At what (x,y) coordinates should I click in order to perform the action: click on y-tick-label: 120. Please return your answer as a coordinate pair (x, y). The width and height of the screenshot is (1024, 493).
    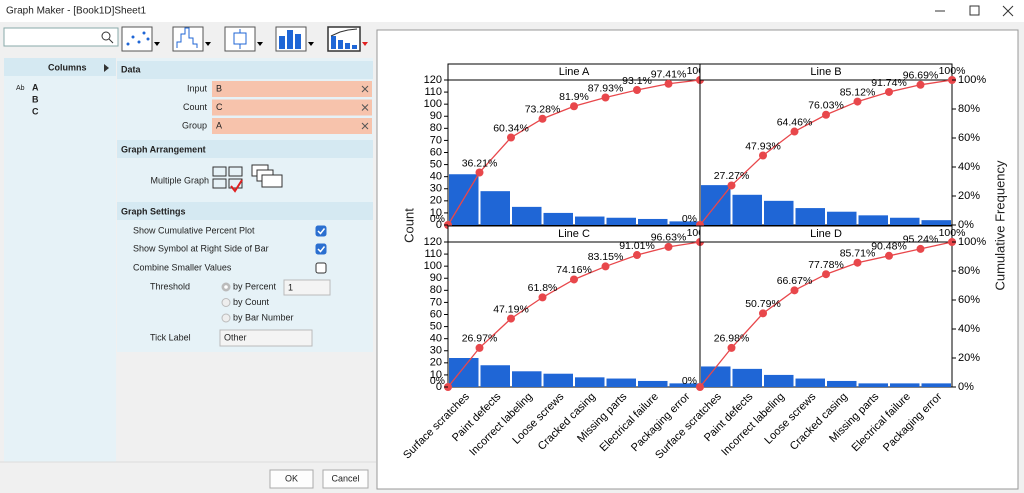
    Looking at the image, I should click on (433, 80).